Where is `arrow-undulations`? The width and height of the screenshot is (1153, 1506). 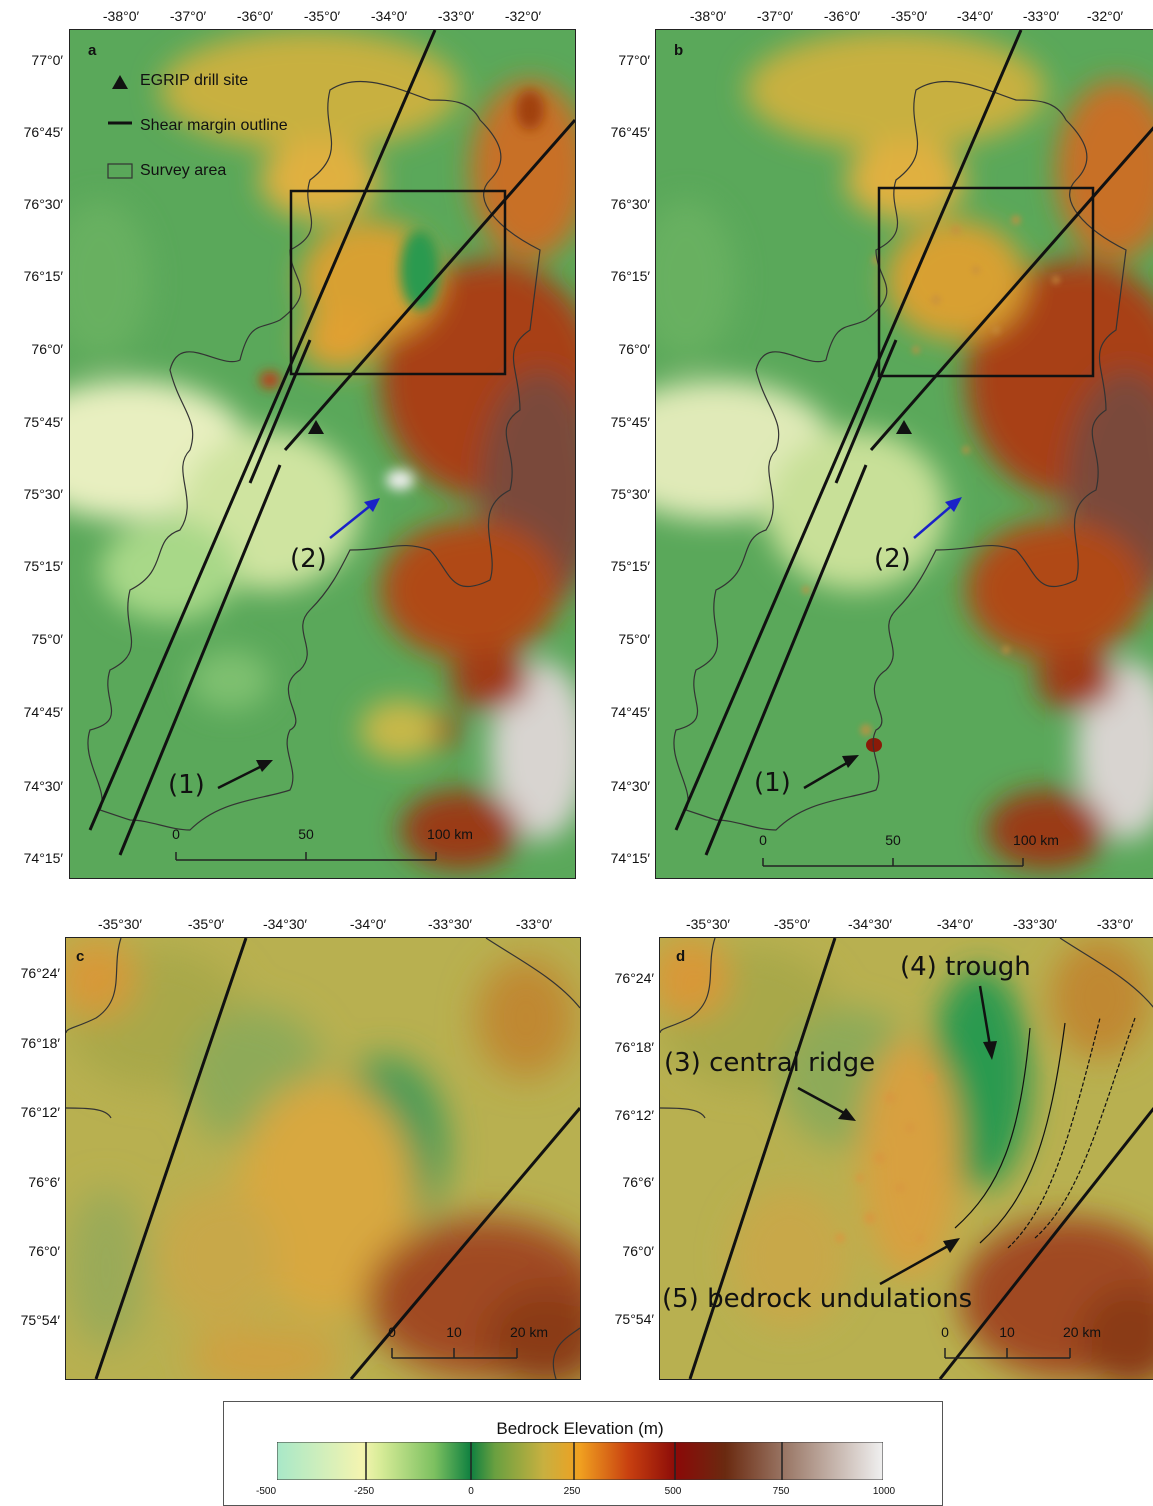
arrow-undulations is located at coordinates (914, 1265).